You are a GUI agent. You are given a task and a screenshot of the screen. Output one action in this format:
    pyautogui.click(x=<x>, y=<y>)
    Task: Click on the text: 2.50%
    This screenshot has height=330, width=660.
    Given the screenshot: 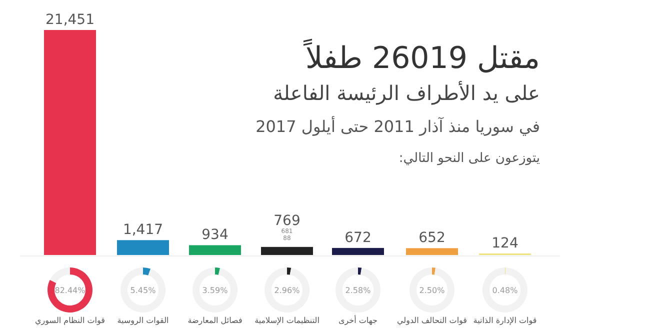 What is the action you would take?
    pyautogui.click(x=432, y=290)
    